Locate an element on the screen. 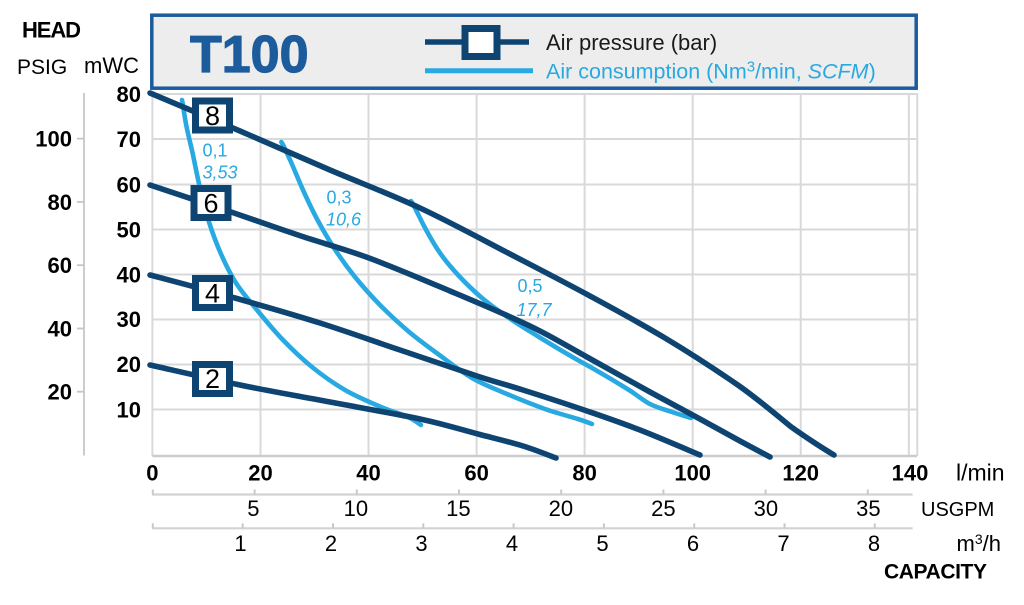  svg-text: 0,3 is located at coordinates (339, 198).